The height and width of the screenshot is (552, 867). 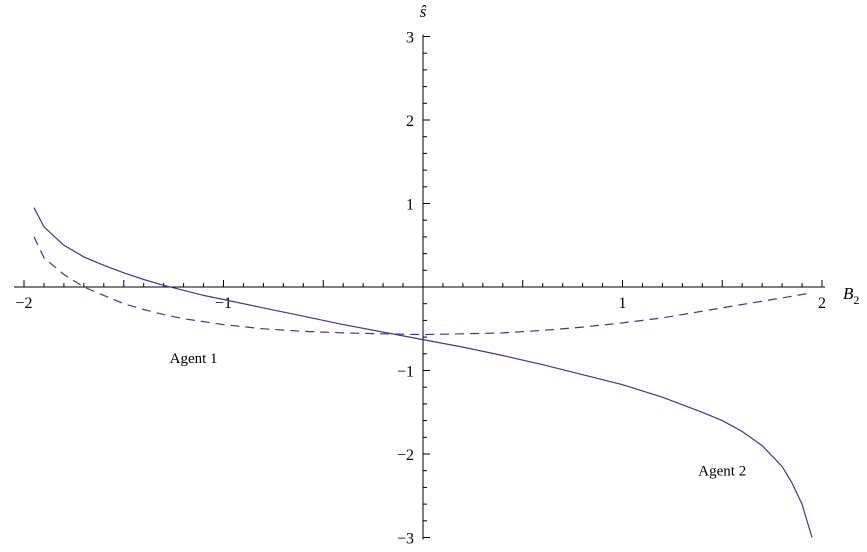 I want to click on y-tick-label: 1, so click(x=410, y=205).